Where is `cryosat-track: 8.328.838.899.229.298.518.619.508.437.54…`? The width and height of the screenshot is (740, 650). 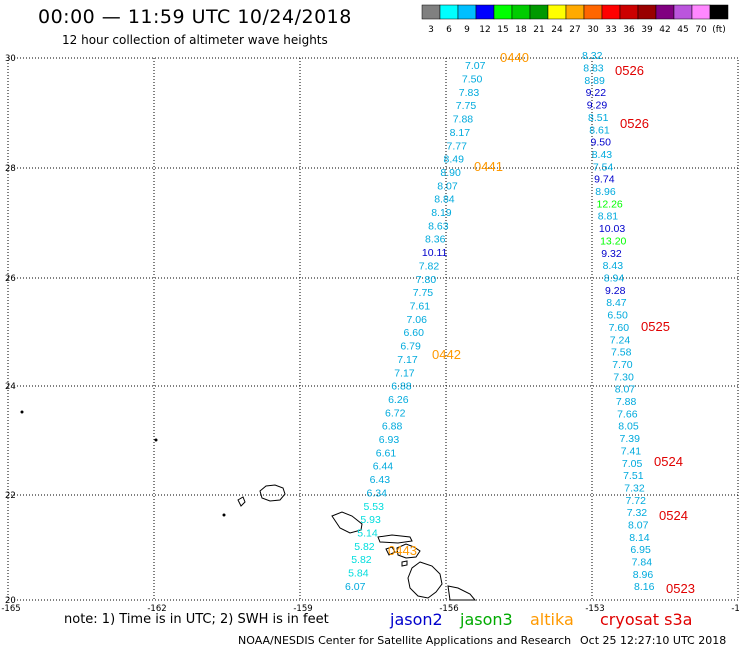 cryosat-track: 8.328.838.899.229.298.518.619.508.437.54… is located at coordinates (618, 321).